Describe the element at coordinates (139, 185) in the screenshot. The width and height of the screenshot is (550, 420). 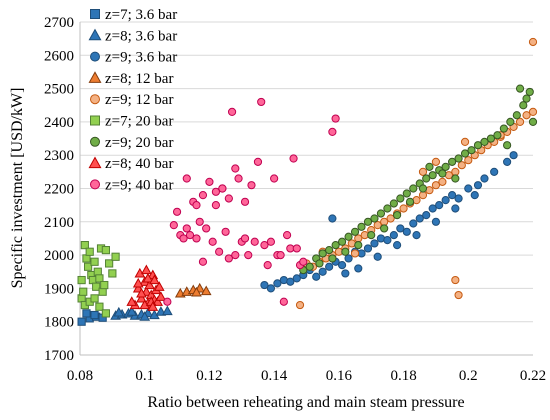
I see `legend-label: z=9; 40 bar` at that location.